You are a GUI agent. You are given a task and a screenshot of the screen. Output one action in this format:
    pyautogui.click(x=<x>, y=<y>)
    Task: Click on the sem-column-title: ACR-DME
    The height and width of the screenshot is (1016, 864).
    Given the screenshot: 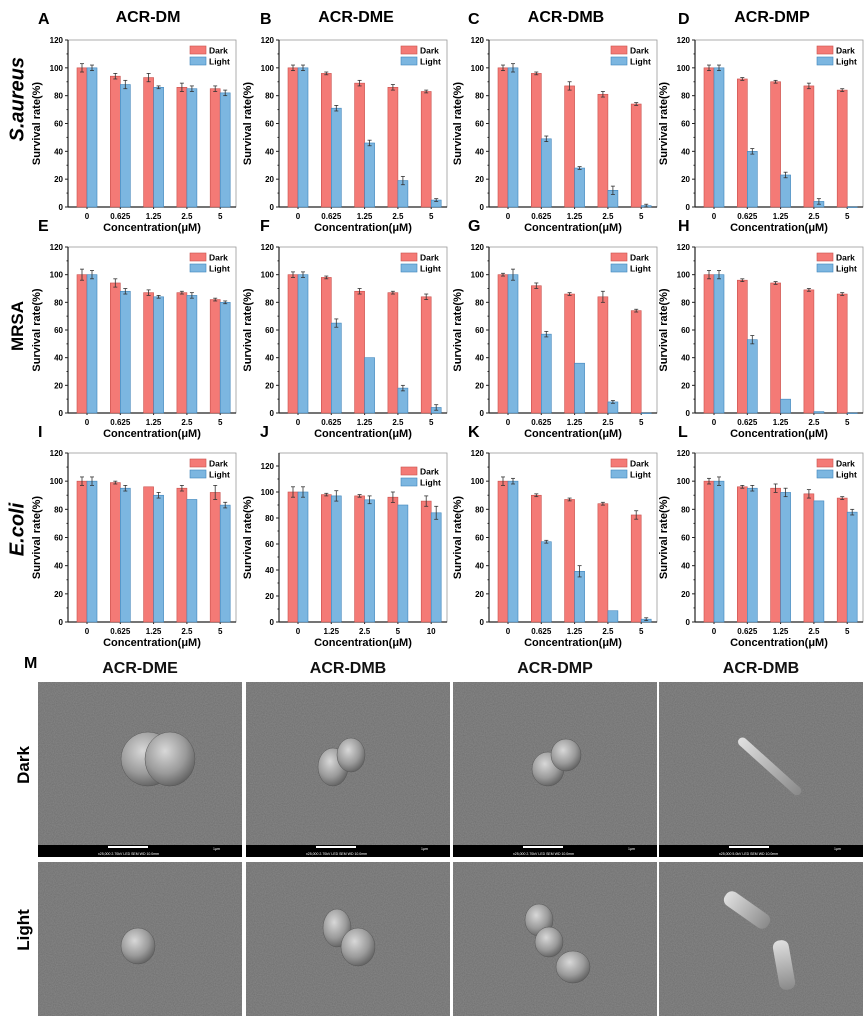 What is the action you would take?
    pyautogui.click(x=140, y=668)
    